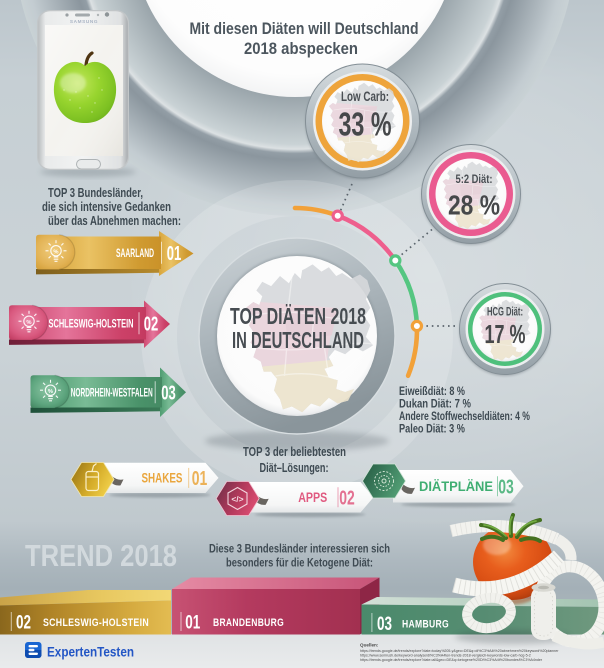 Image resolution: width=604 pixels, height=668 pixels. Describe the element at coordinates (365, 96) in the screenshot. I see `svg-text: Low Carb:` at that location.